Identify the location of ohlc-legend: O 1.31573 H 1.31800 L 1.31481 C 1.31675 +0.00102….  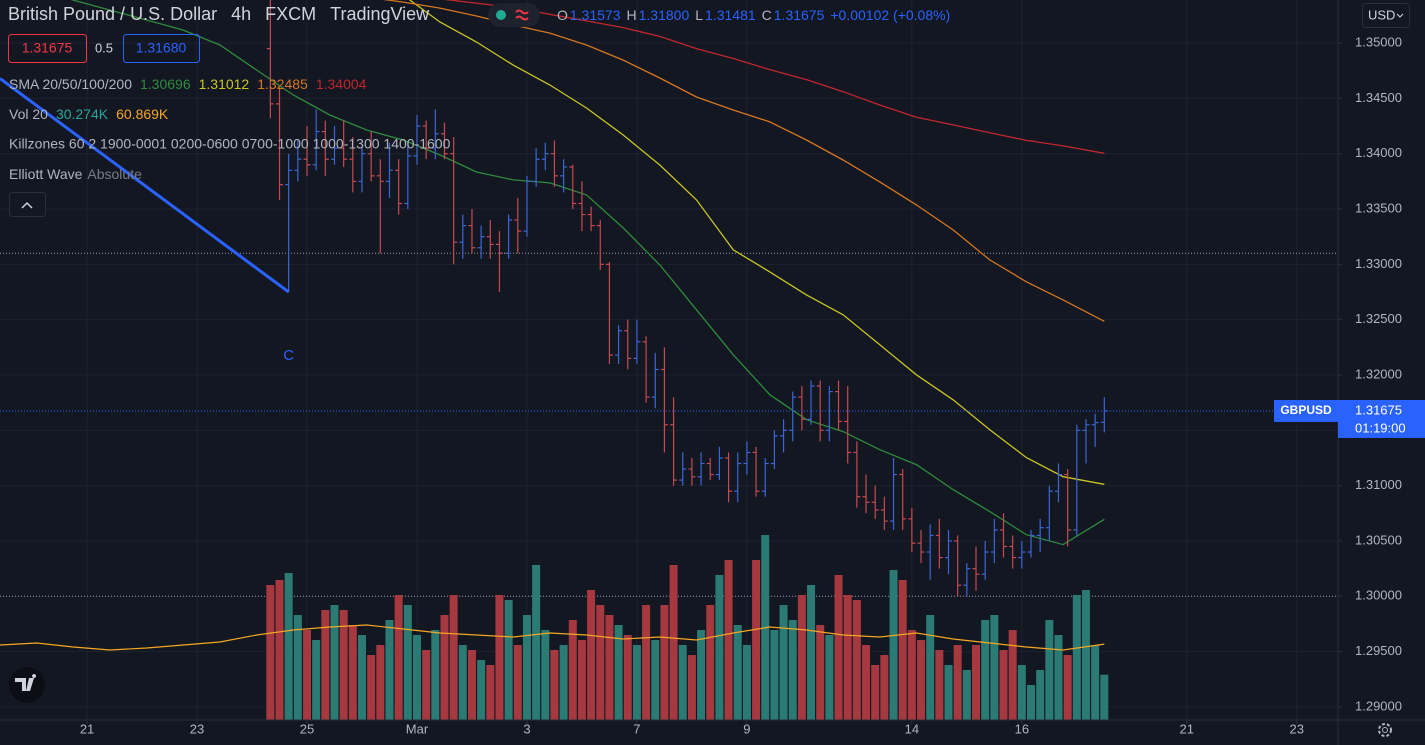
(753, 15).